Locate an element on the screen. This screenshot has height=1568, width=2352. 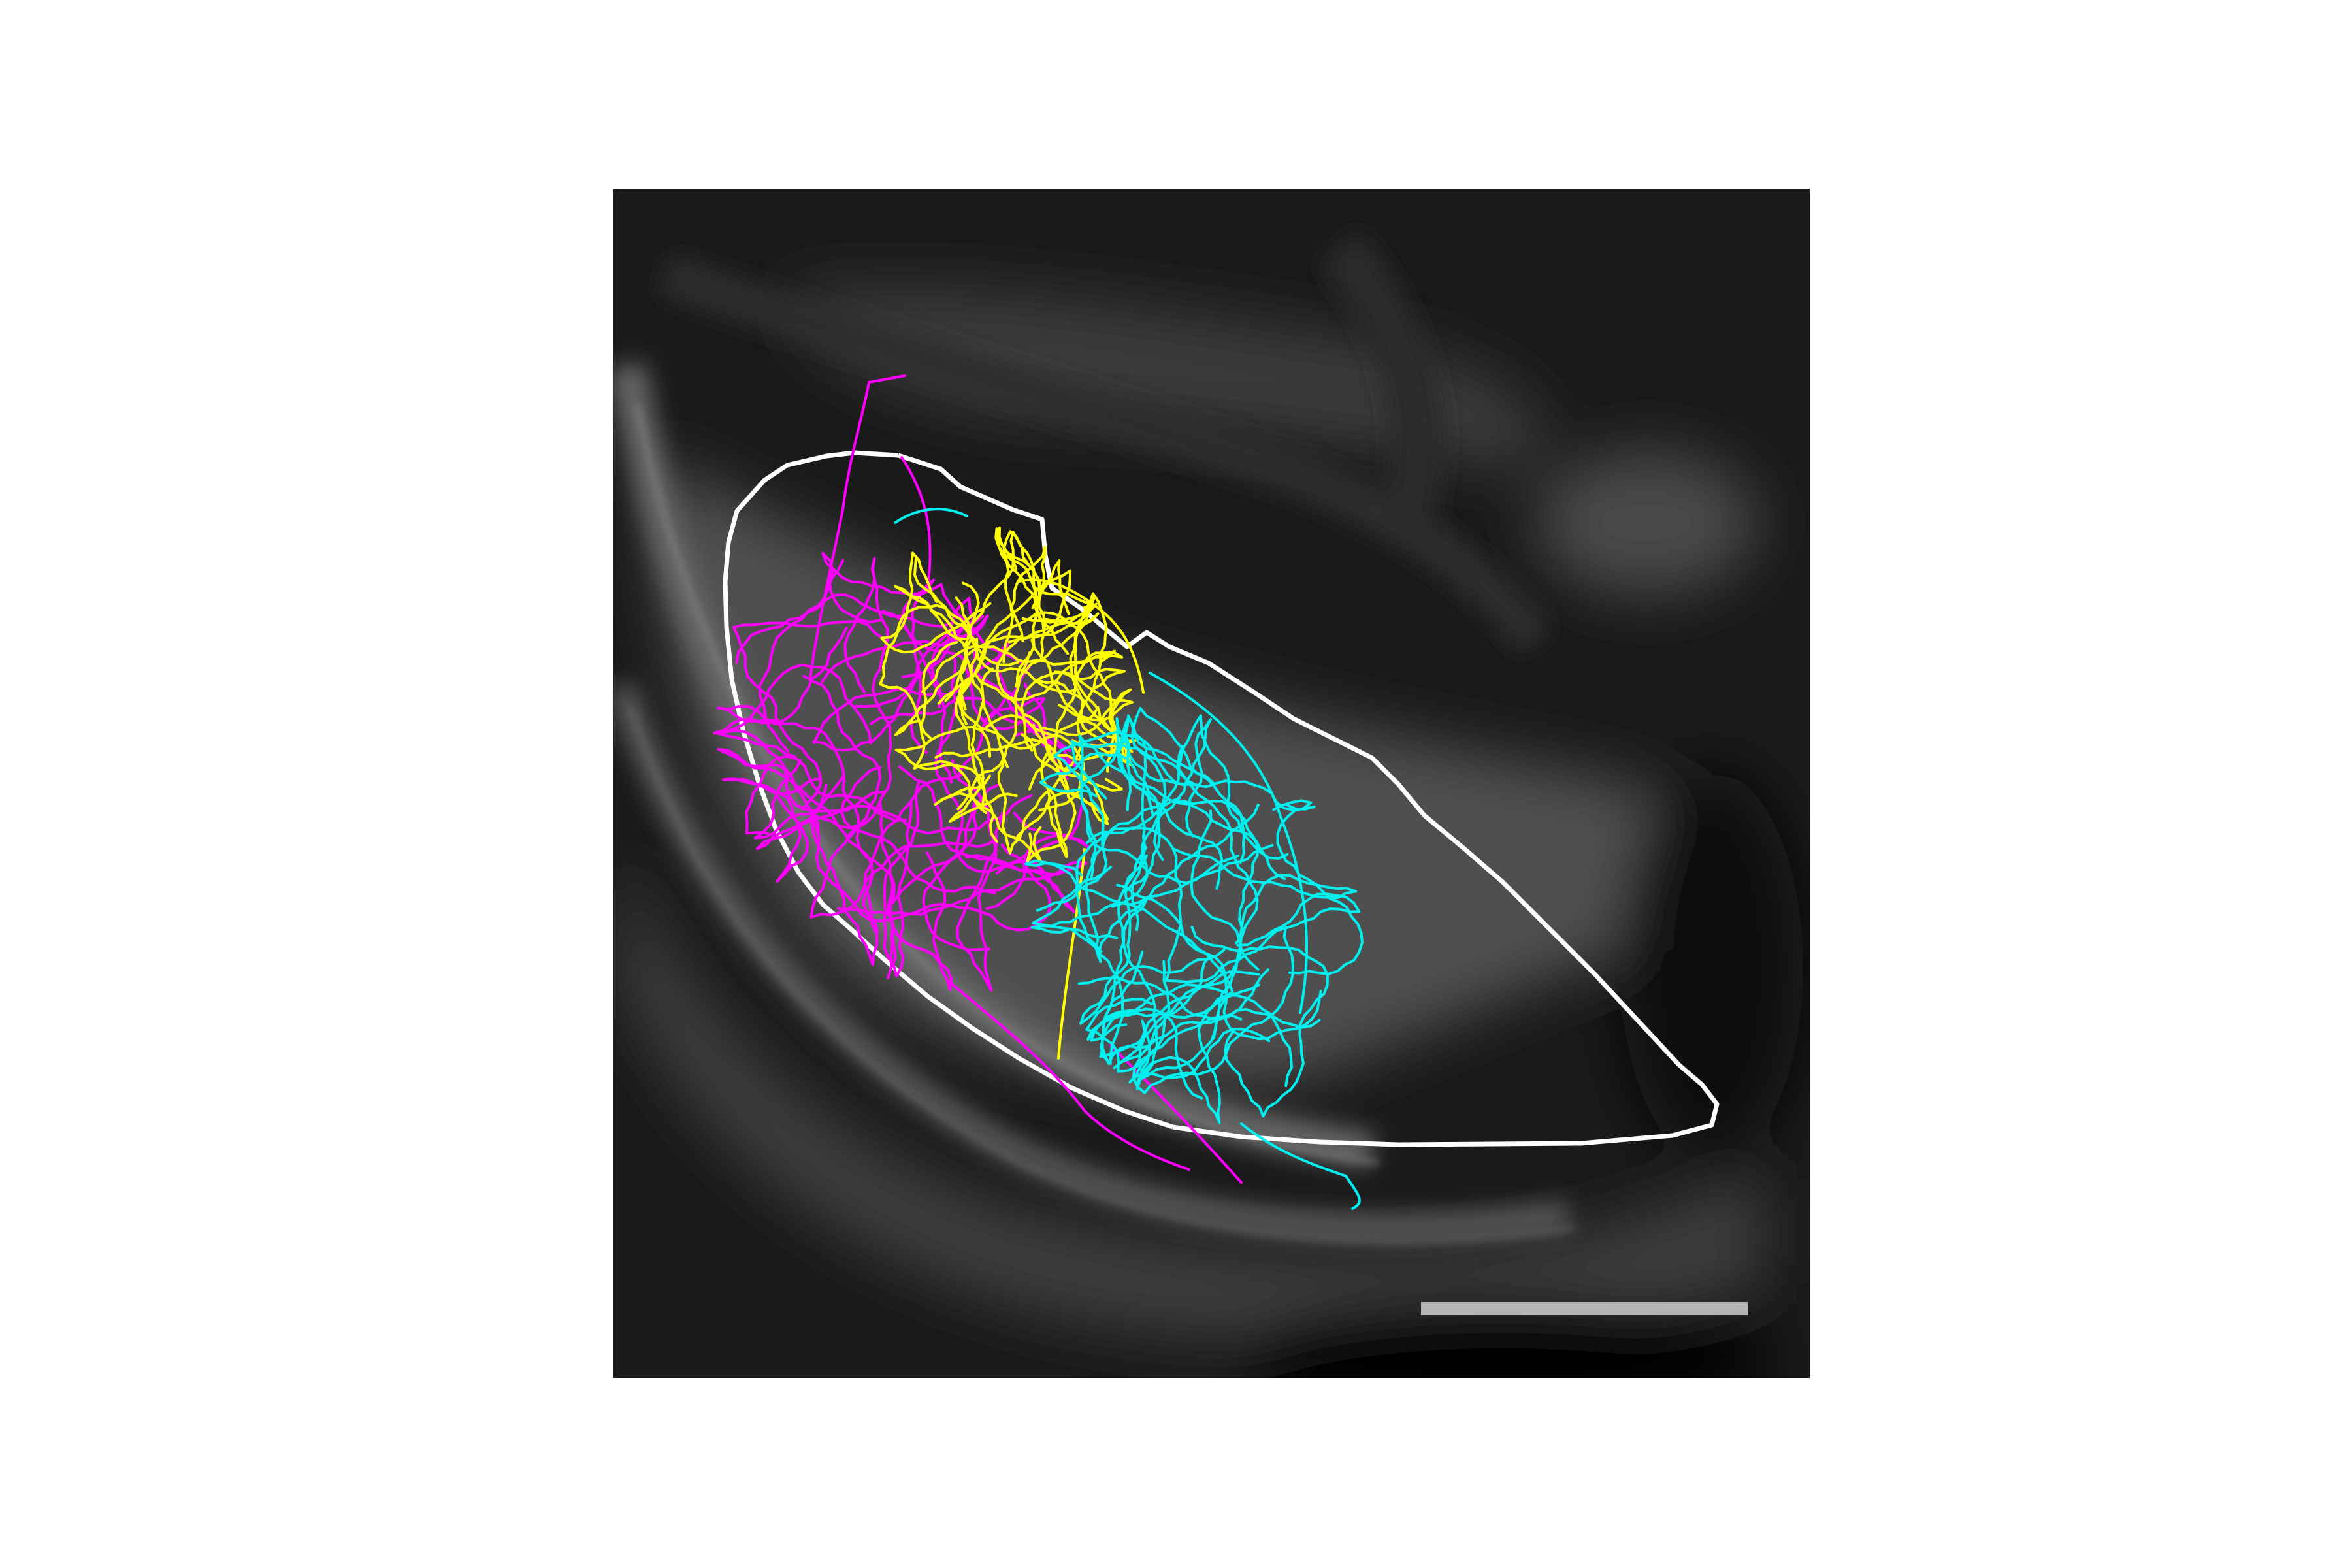
tissue-shadow-lower is located at coordinates (1502, 1339).